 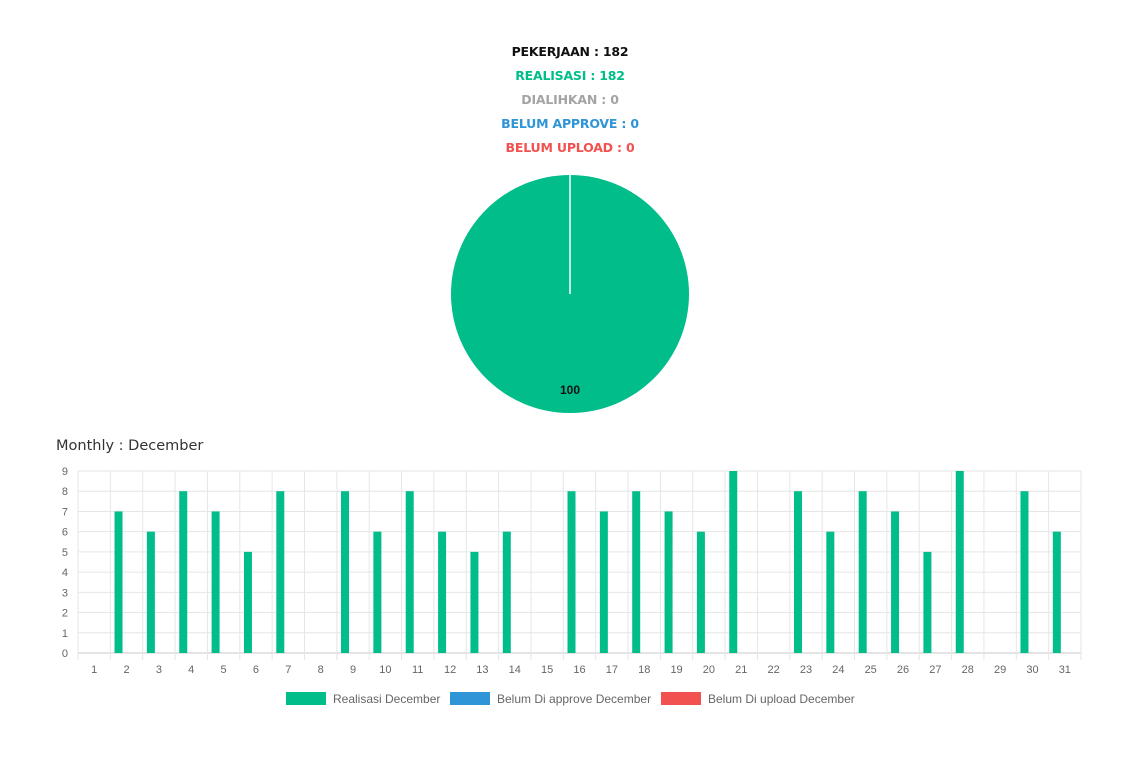 What do you see at coordinates (741, 670) in the screenshot?
I see `x-tick-label: 21` at bounding box center [741, 670].